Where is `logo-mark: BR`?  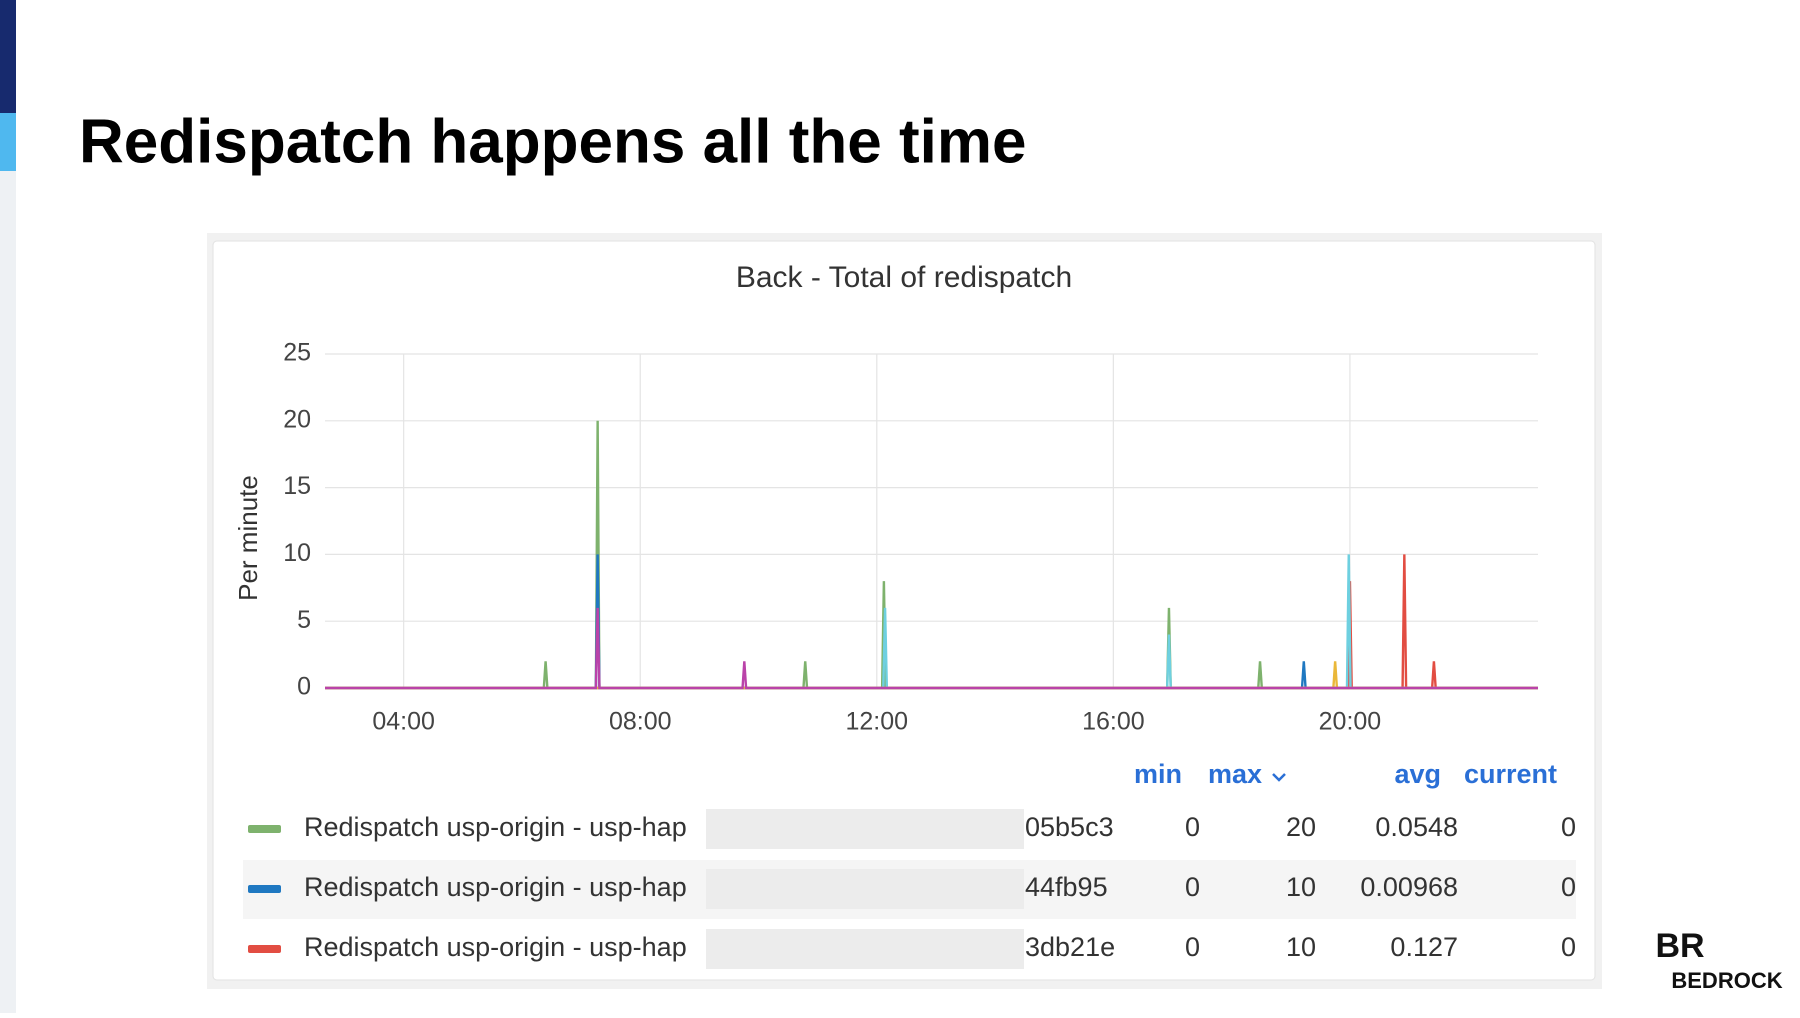
logo-mark: BR is located at coordinates (1679, 946).